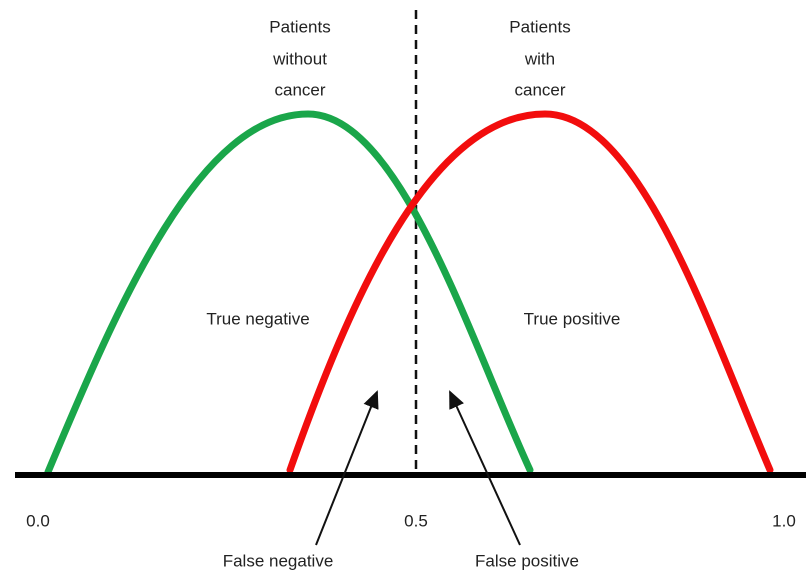  Describe the element at coordinates (278, 560) in the screenshot. I see `callout-label: False negative` at that location.